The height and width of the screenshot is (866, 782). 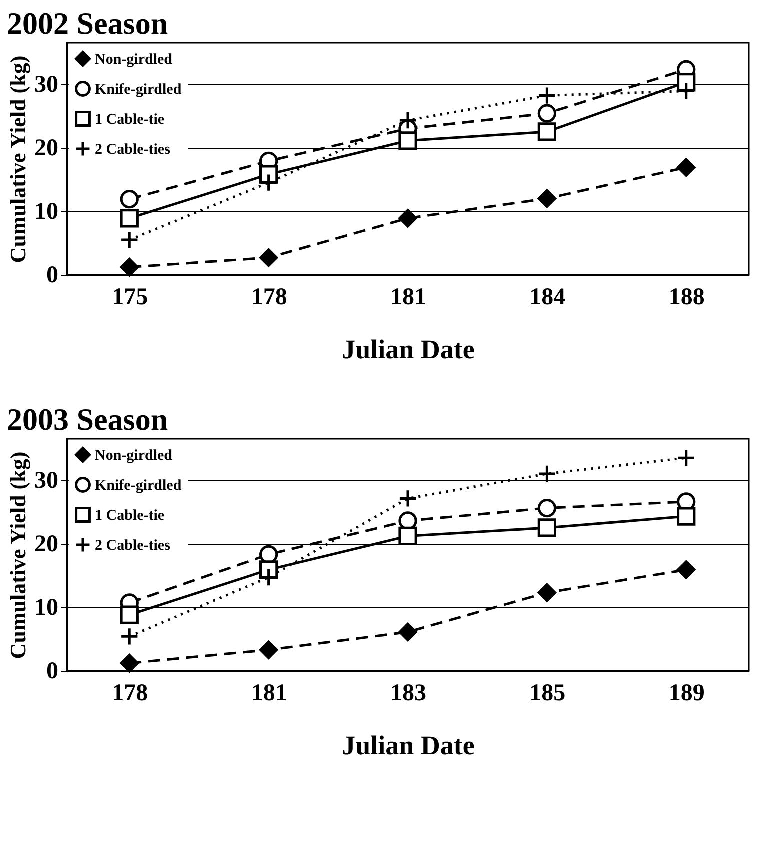 What do you see at coordinates (130, 297) in the screenshot?
I see `x-tick-label: 175` at bounding box center [130, 297].